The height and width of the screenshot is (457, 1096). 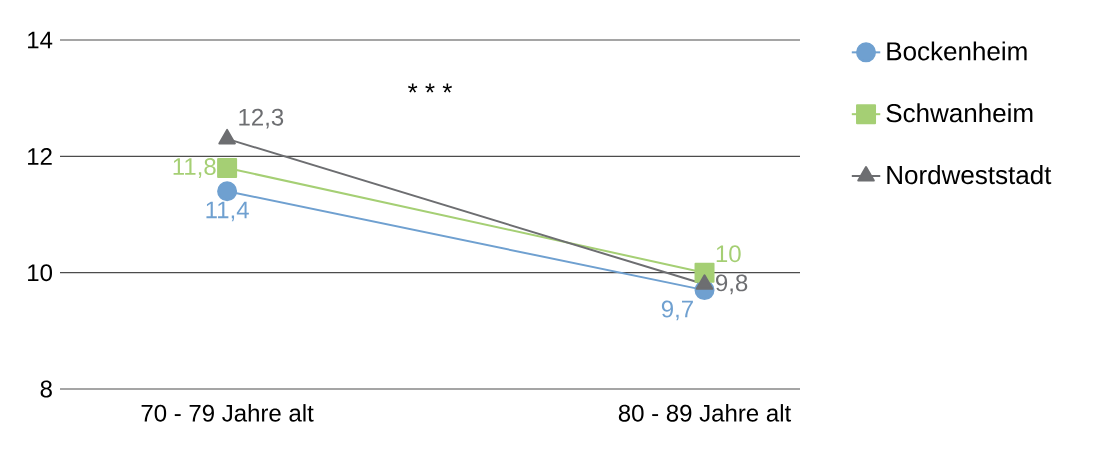 I want to click on y-tick-label: 14, so click(x=40, y=40).